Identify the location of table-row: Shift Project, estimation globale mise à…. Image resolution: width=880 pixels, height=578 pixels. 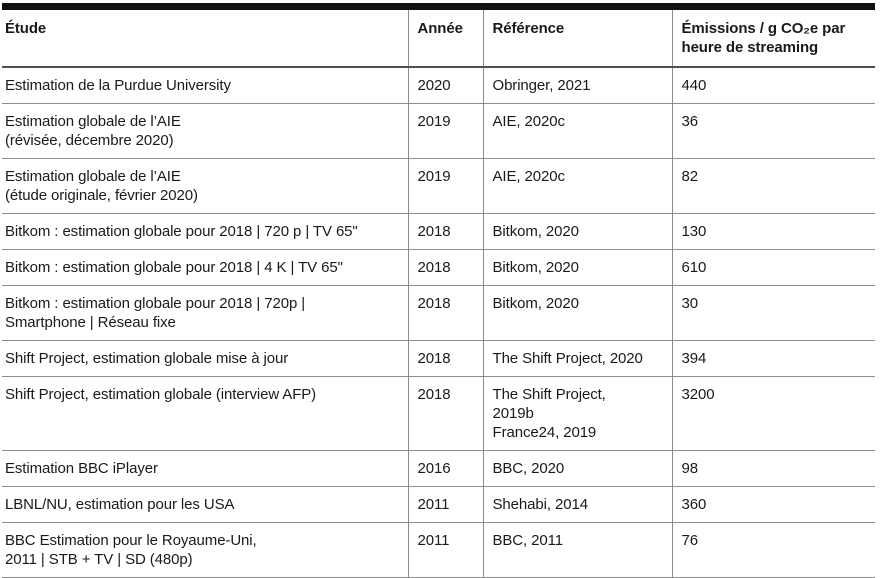
(438, 358).